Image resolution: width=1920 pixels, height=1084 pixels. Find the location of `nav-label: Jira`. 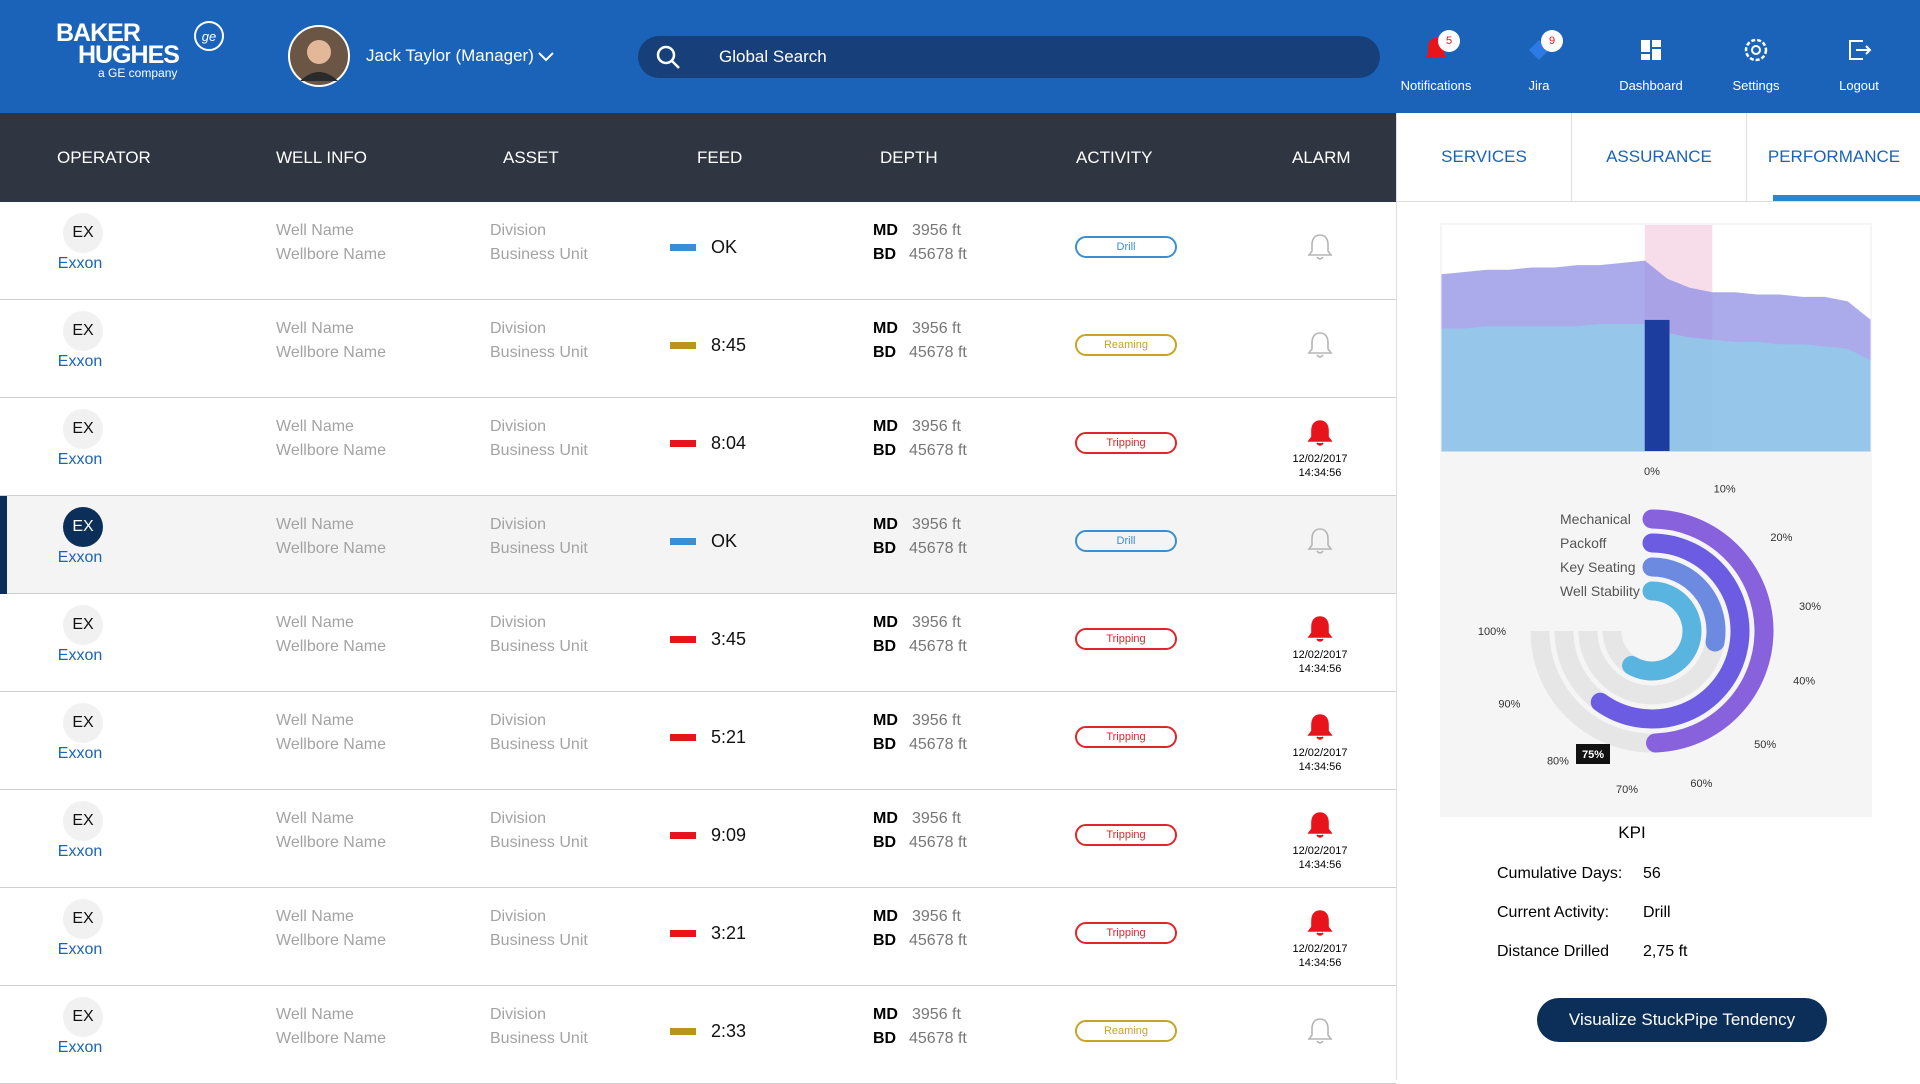

nav-label: Jira is located at coordinates (1539, 85).